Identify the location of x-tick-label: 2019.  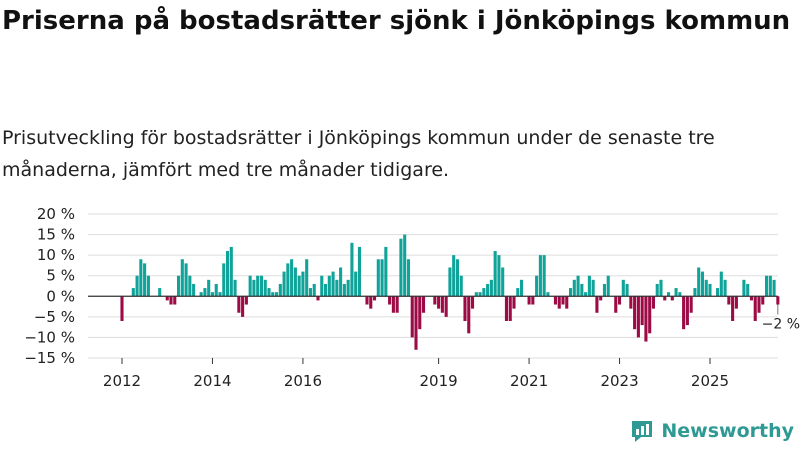
(439, 381).